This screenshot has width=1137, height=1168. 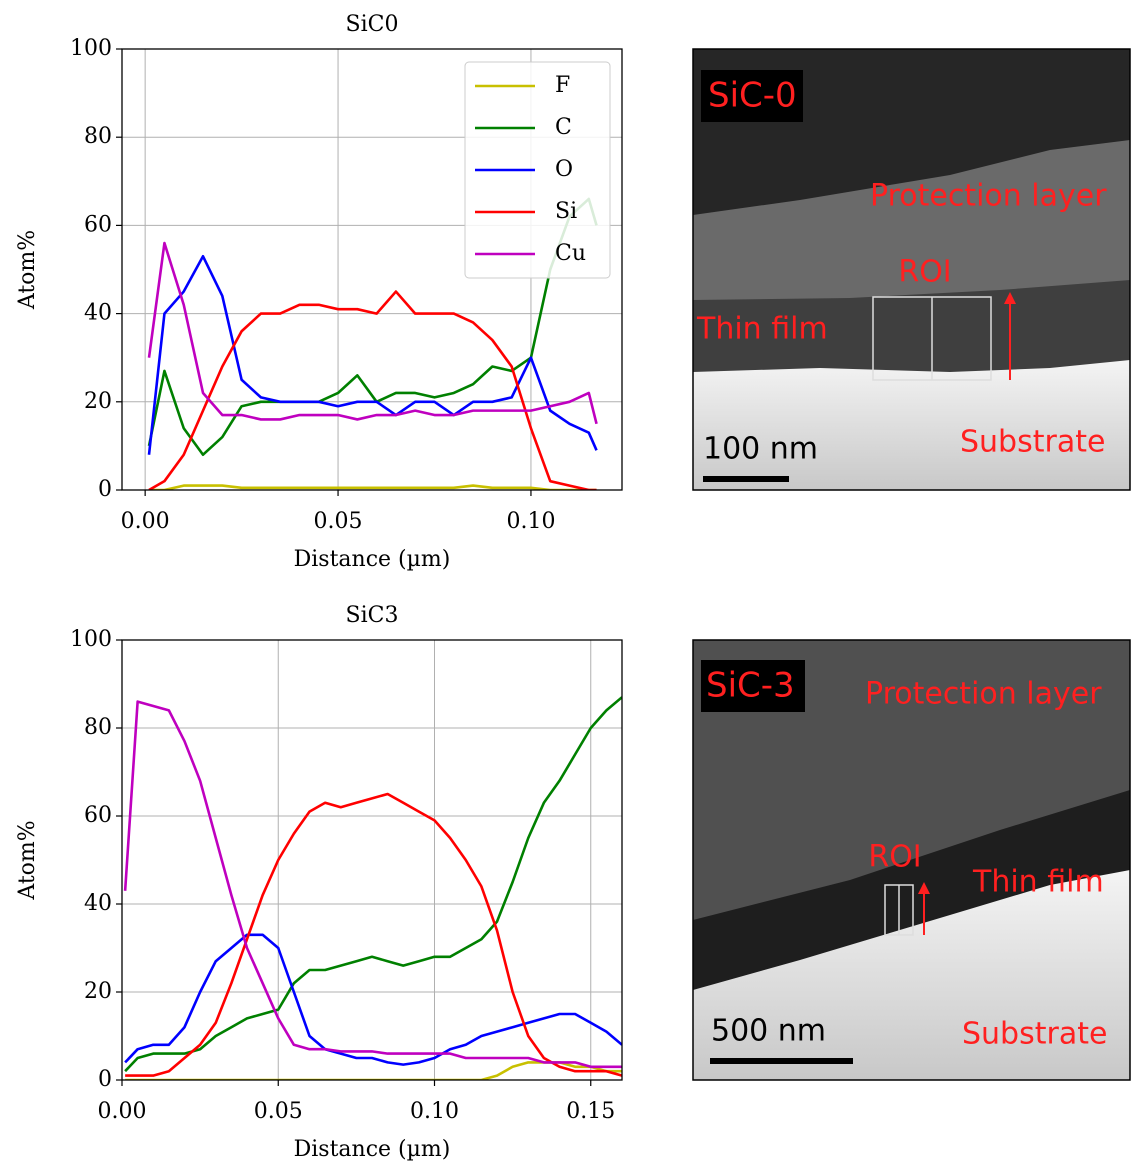 What do you see at coordinates (372, 615) in the screenshot?
I see `chart-title: SiC3` at bounding box center [372, 615].